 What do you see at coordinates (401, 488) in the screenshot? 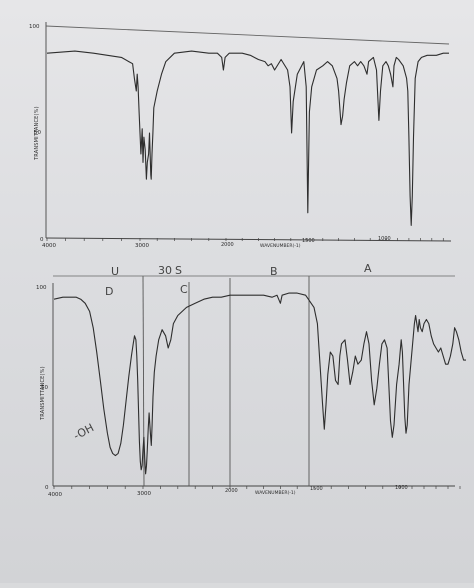
I see `bottom-x-tick-1000: 1000` at bounding box center [401, 488].